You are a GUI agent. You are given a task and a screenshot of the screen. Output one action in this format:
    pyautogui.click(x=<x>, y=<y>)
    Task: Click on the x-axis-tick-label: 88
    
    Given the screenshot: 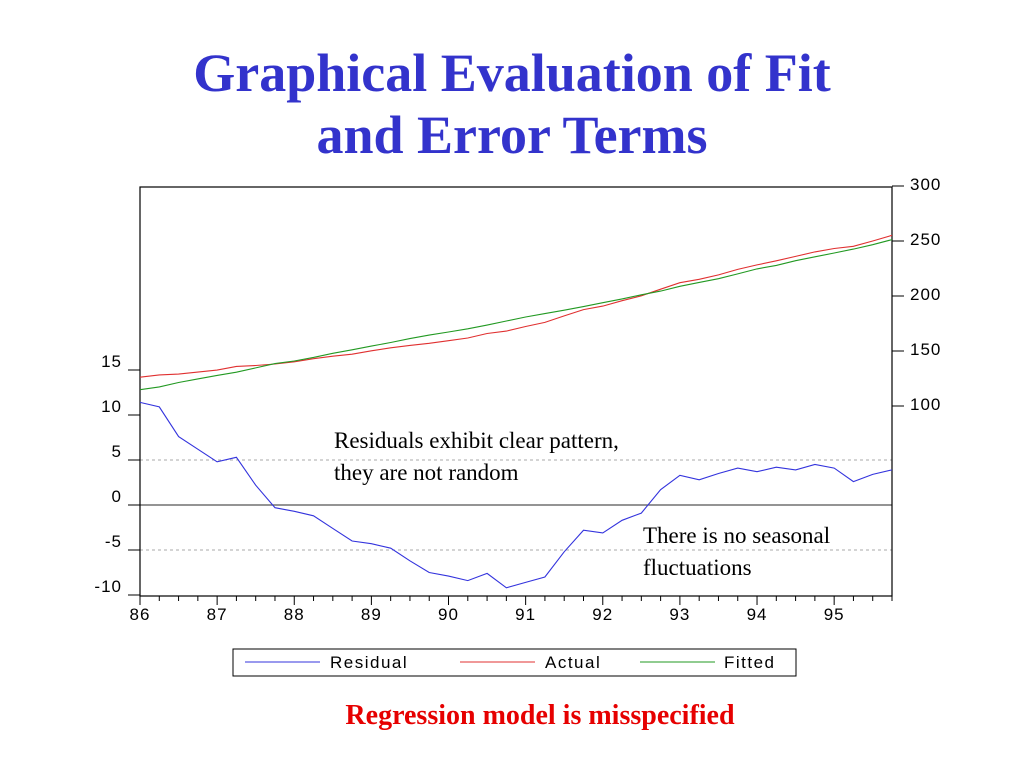 What is the action you would take?
    pyautogui.click(x=294, y=614)
    